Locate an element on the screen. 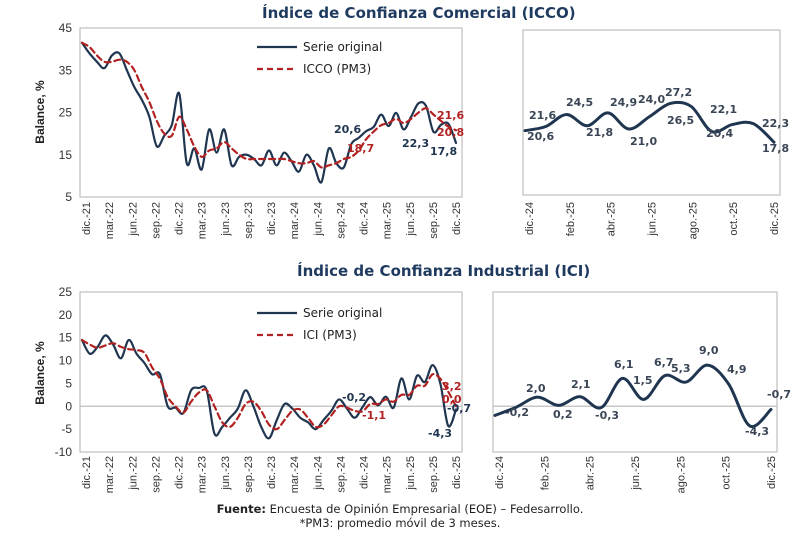 The width and height of the screenshot is (800, 533). ici_zoom-data-label: 9,0 is located at coordinates (709, 350).